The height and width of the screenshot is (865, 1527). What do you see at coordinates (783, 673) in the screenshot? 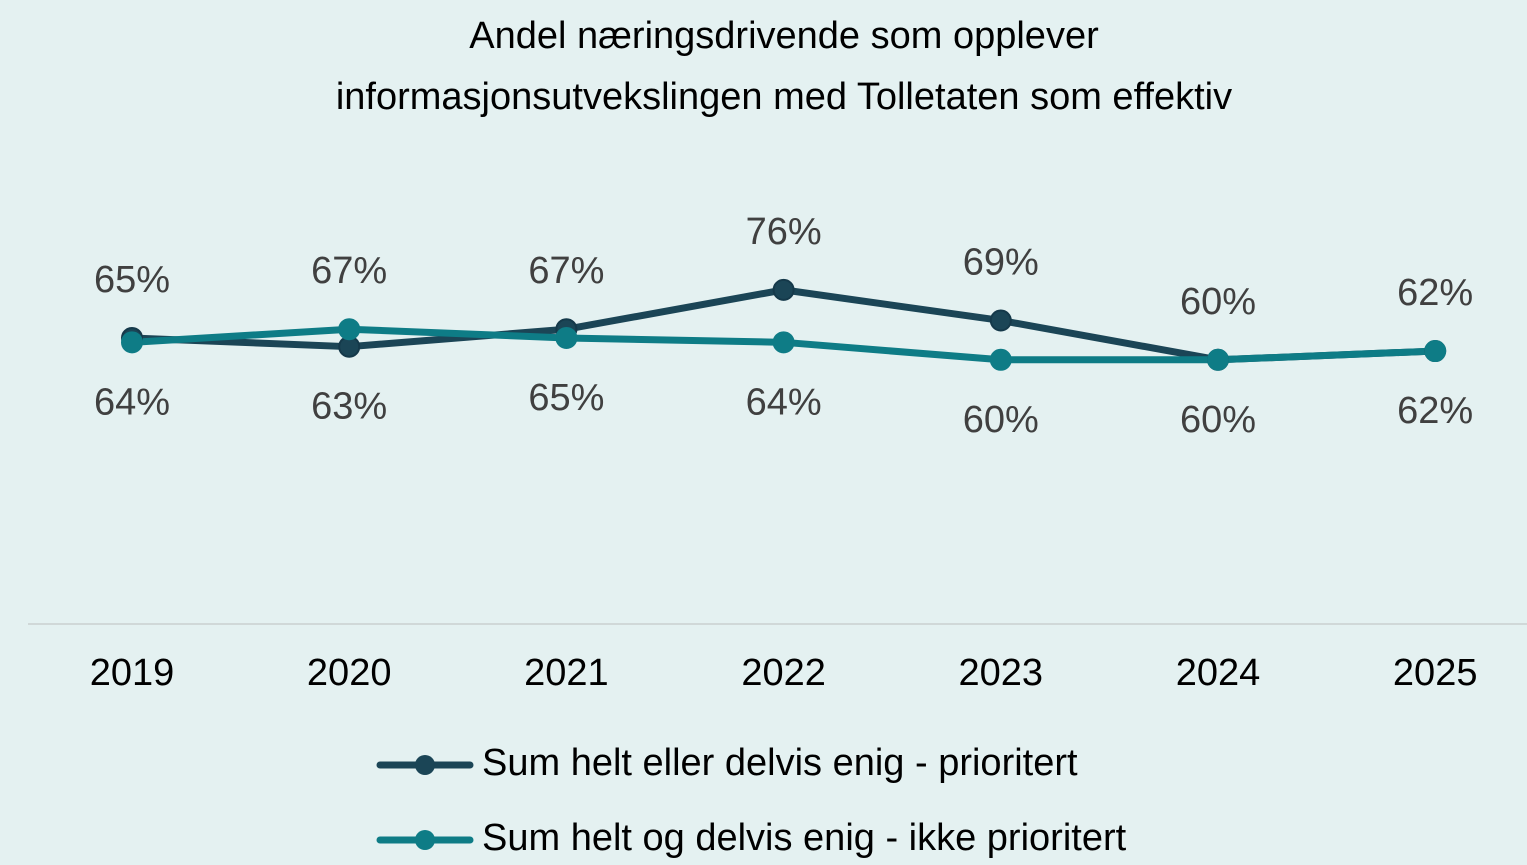
I see `x-tick-label: 2022` at bounding box center [783, 673].